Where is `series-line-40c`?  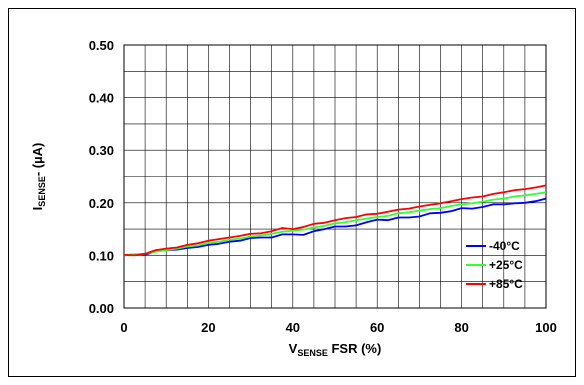
series-line-40c is located at coordinates (335, 227).